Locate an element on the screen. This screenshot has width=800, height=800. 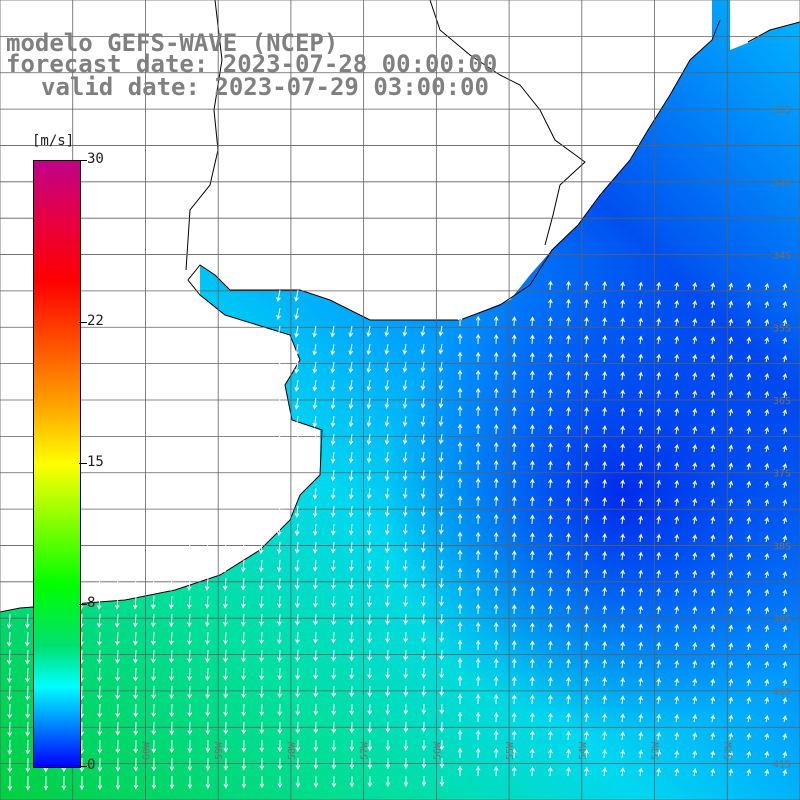
latitude-label: 34S is located at coordinates (782, 256).